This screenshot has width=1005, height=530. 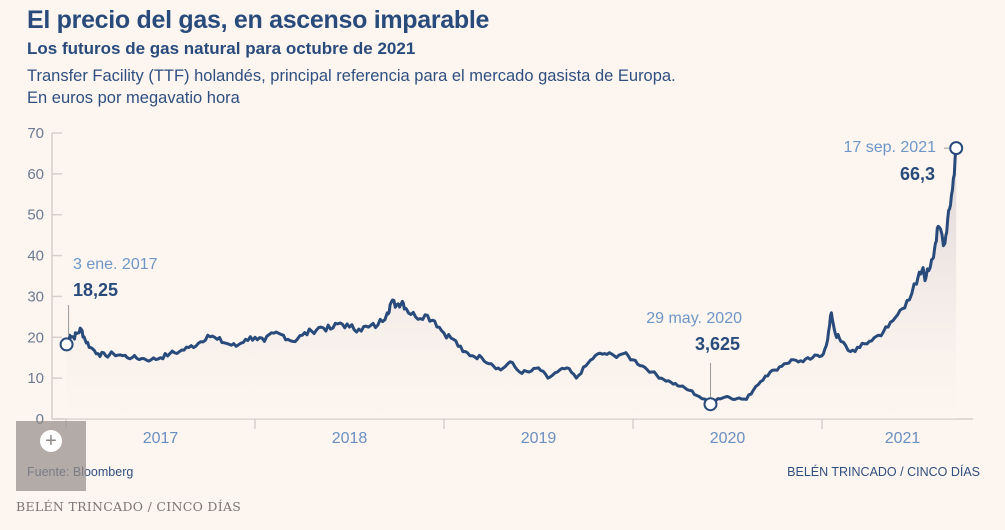 I want to click on author-credit-bottom: BELÉN TRINCADO / CINCO DÍAS, so click(x=129, y=506).